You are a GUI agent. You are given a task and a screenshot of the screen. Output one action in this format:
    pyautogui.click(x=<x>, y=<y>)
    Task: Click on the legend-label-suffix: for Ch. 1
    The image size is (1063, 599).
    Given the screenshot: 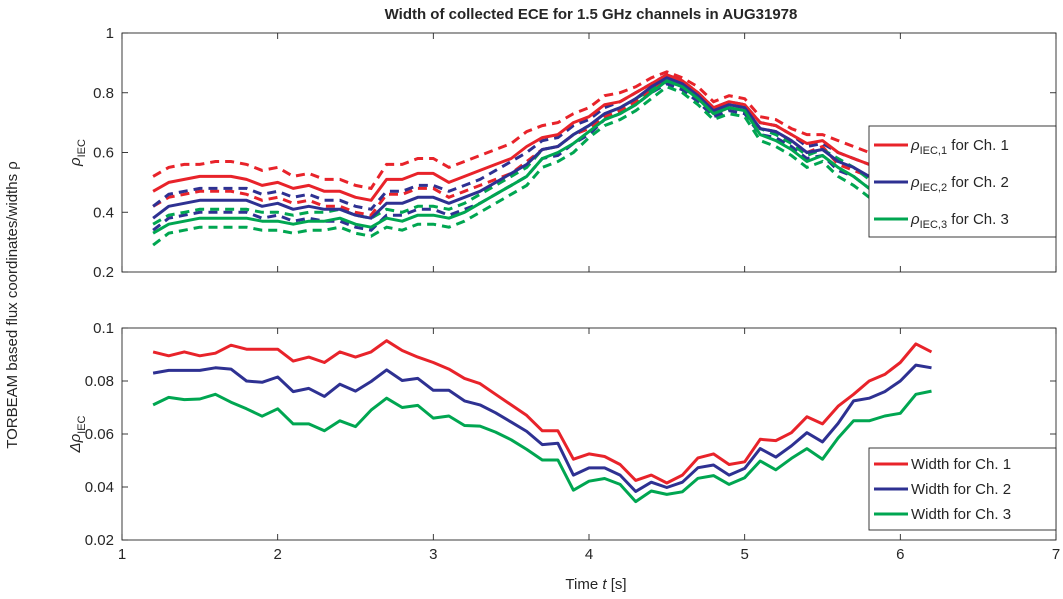 What is the action you would take?
    pyautogui.click(x=978, y=145)
    